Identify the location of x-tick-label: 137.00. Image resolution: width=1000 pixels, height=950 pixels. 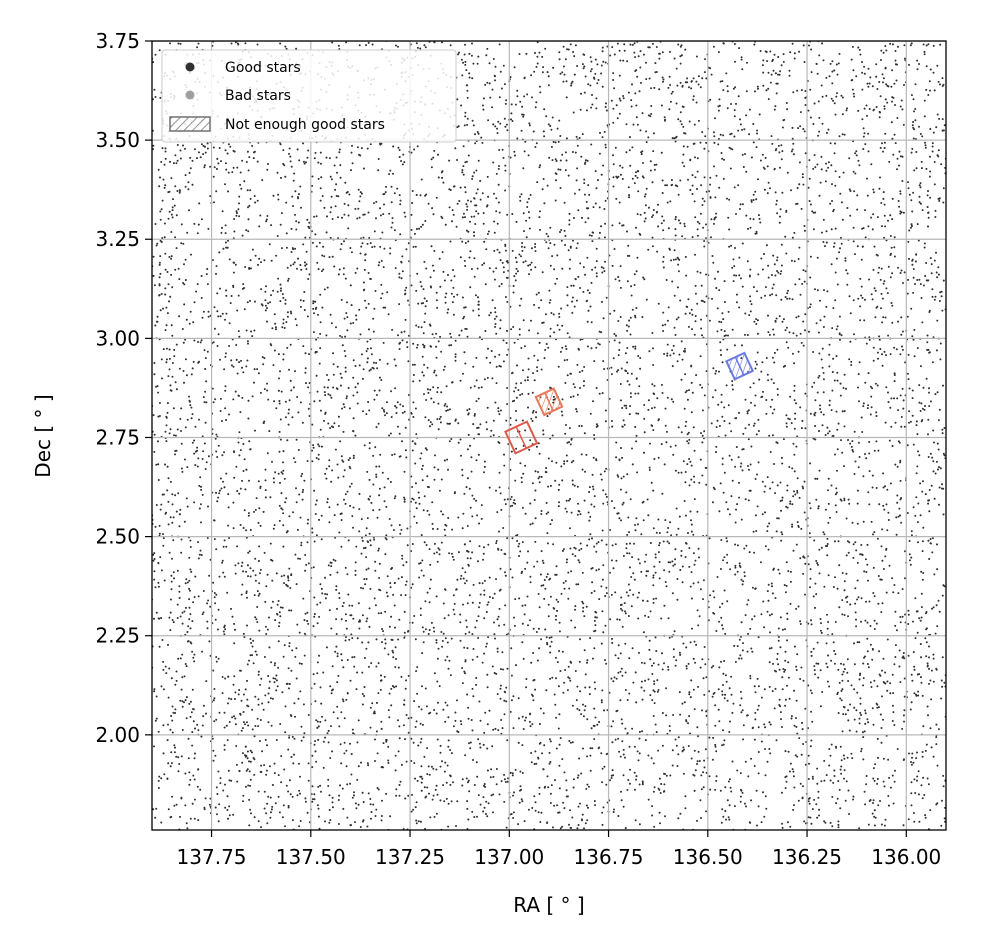
(509, 857).